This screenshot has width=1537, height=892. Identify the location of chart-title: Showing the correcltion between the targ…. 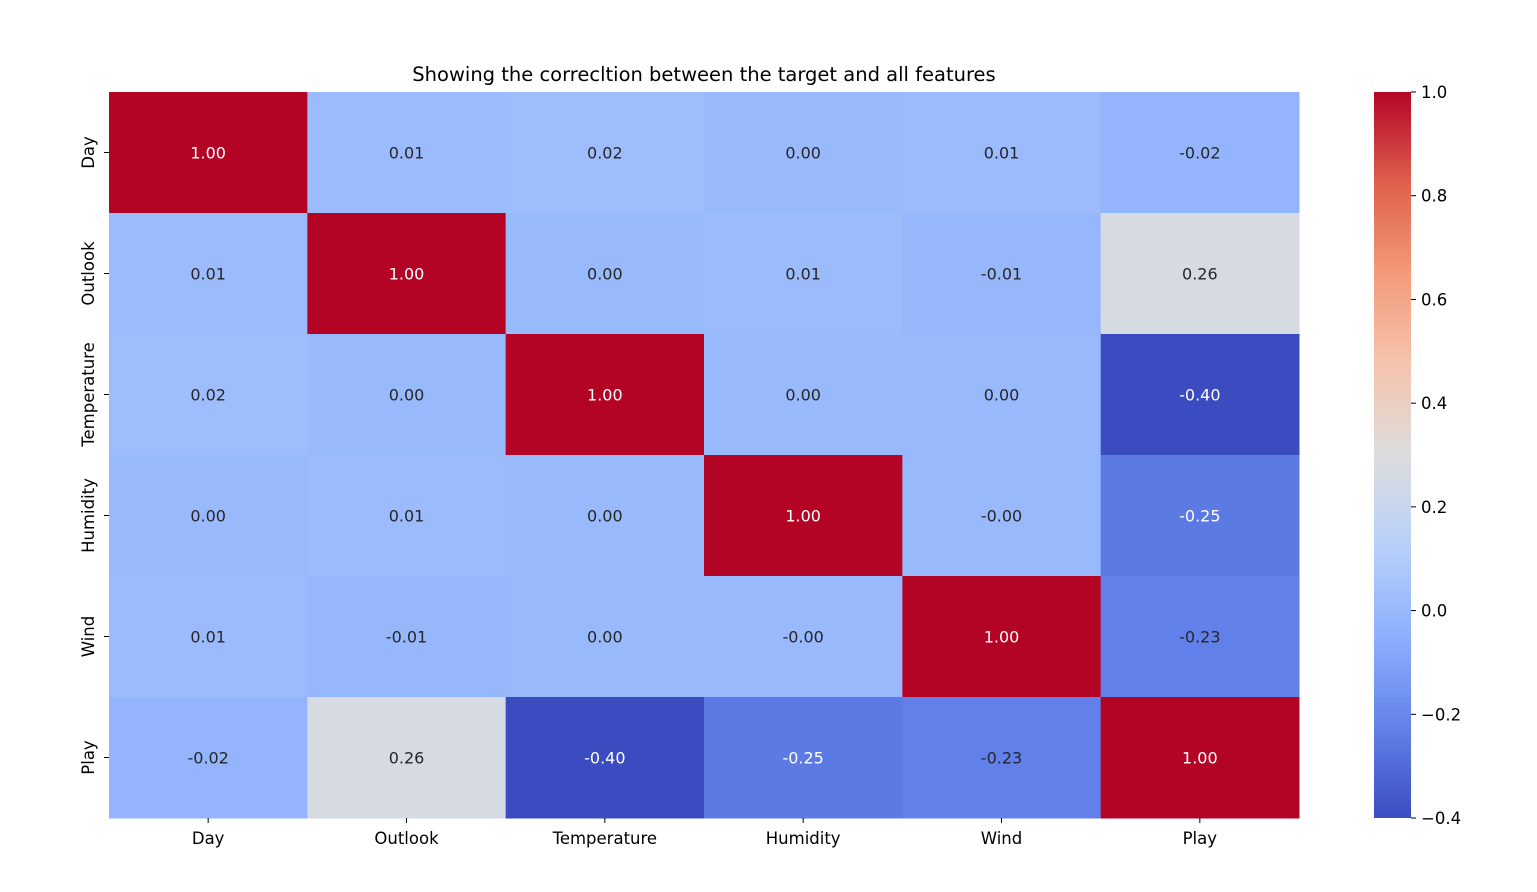
(703, 74).